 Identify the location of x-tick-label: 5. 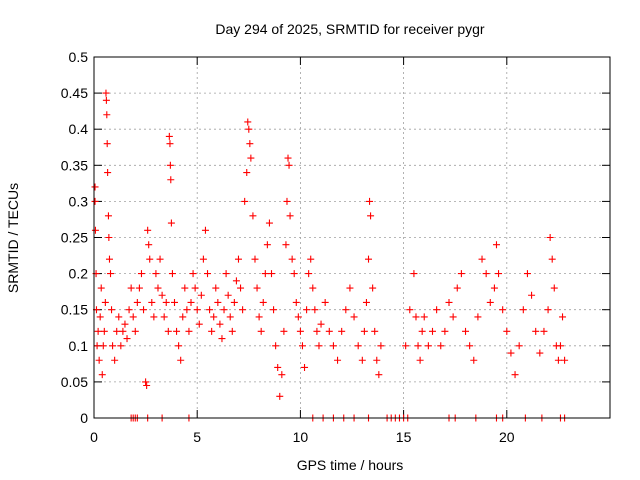
(197, 437).